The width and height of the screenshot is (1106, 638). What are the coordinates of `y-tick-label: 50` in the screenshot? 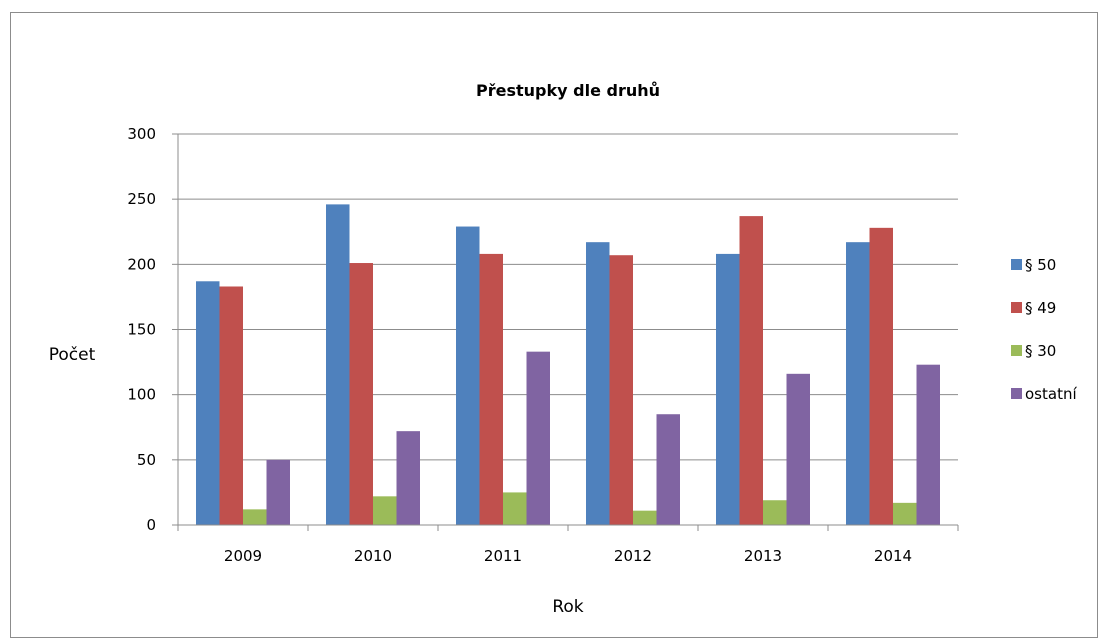 It's located at (146, 460).